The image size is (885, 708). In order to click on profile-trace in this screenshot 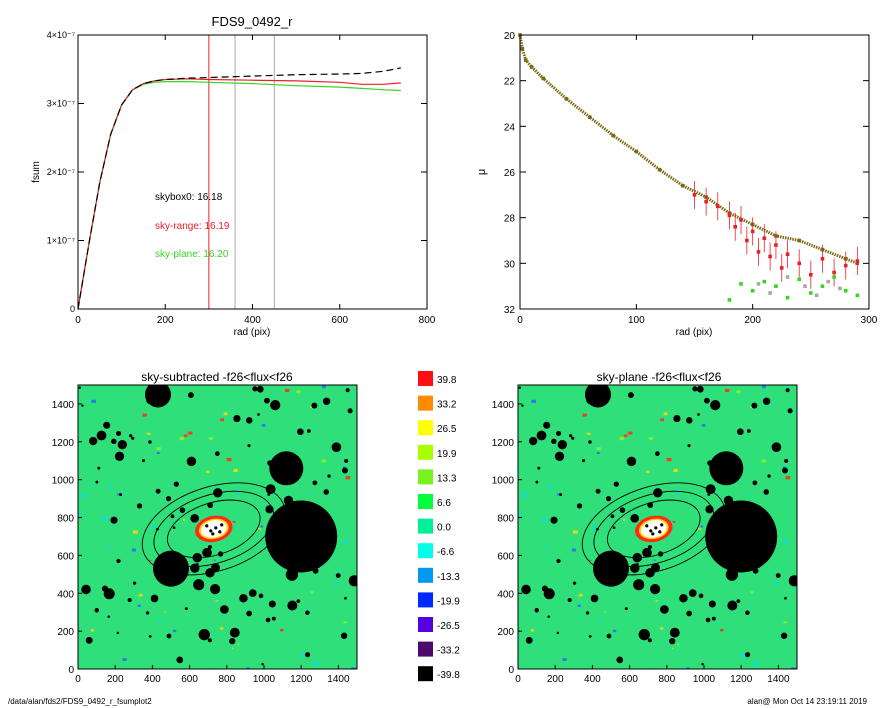, I will do `click(688, 149)`.